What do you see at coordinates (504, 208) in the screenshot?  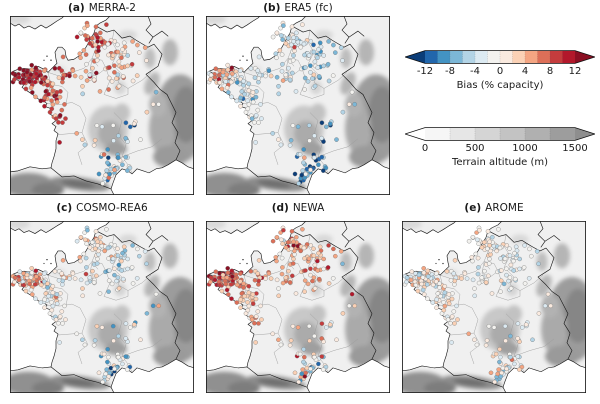 I see `panel-name-e: AROME` at bounding box center [504, 208].